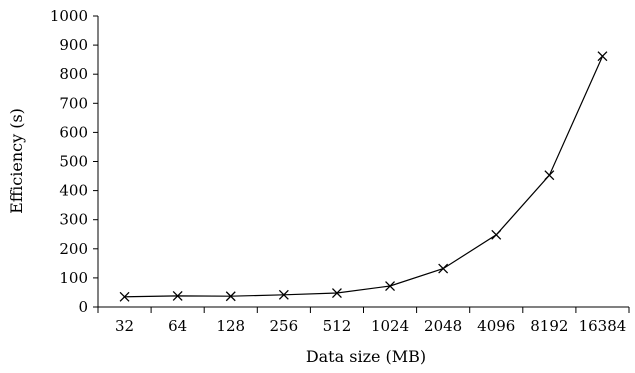 This screenshot has height=373, width=635. I want to click on y-tick-label: 600, so click(73, 132).